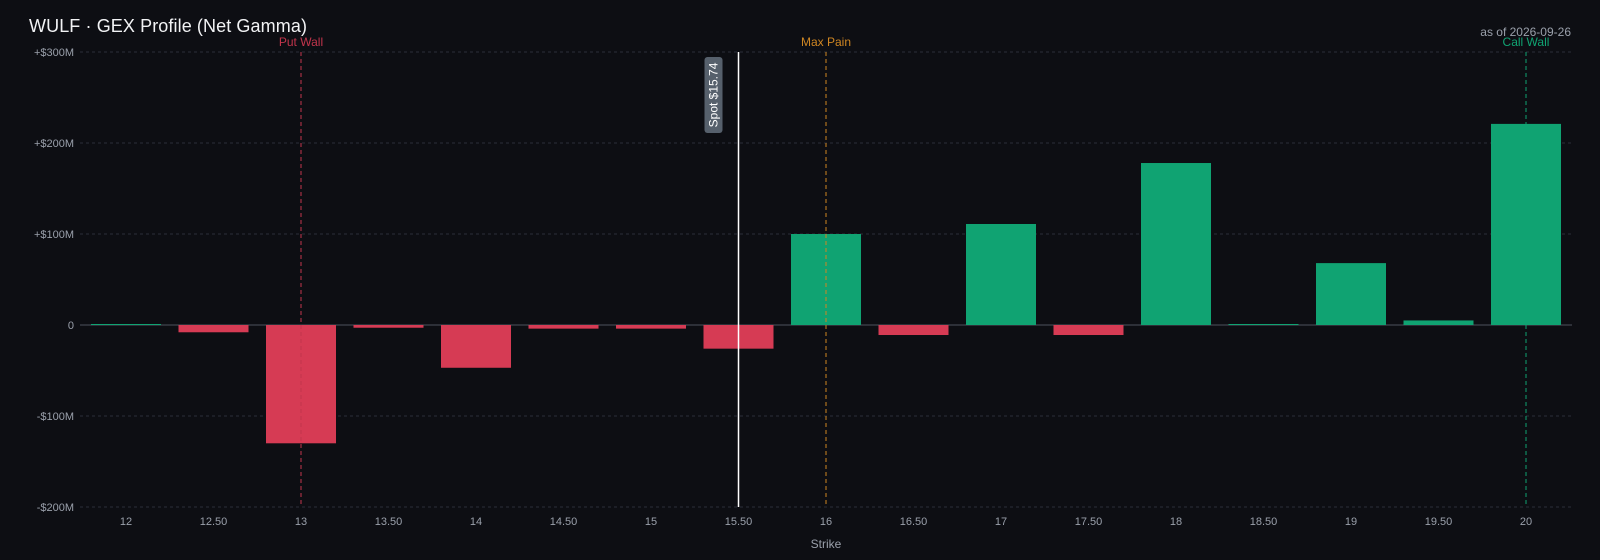  What do you see at coordinates (914, 522) in the screenshot?
I see `x-tick-label: 16.50` at bounding box center [914, 522].